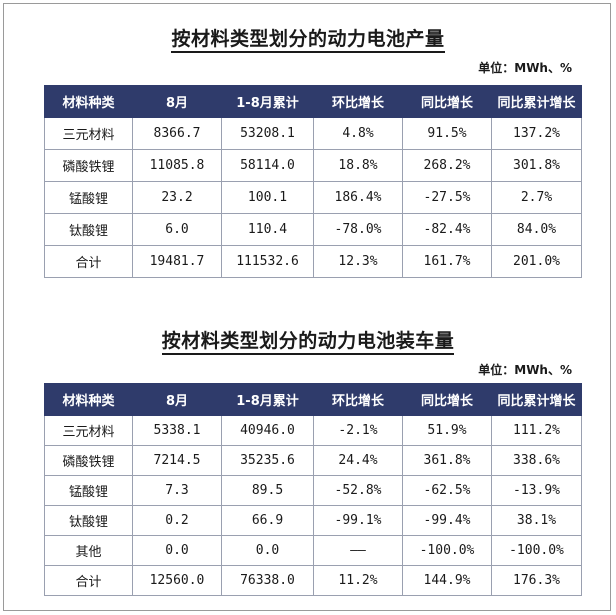 The height and width of the screenshot is (615, 616). Describe the element at coordinates (358, 197) in the screenshot. I see `mom-growth-cell: 186.4%` at that location.